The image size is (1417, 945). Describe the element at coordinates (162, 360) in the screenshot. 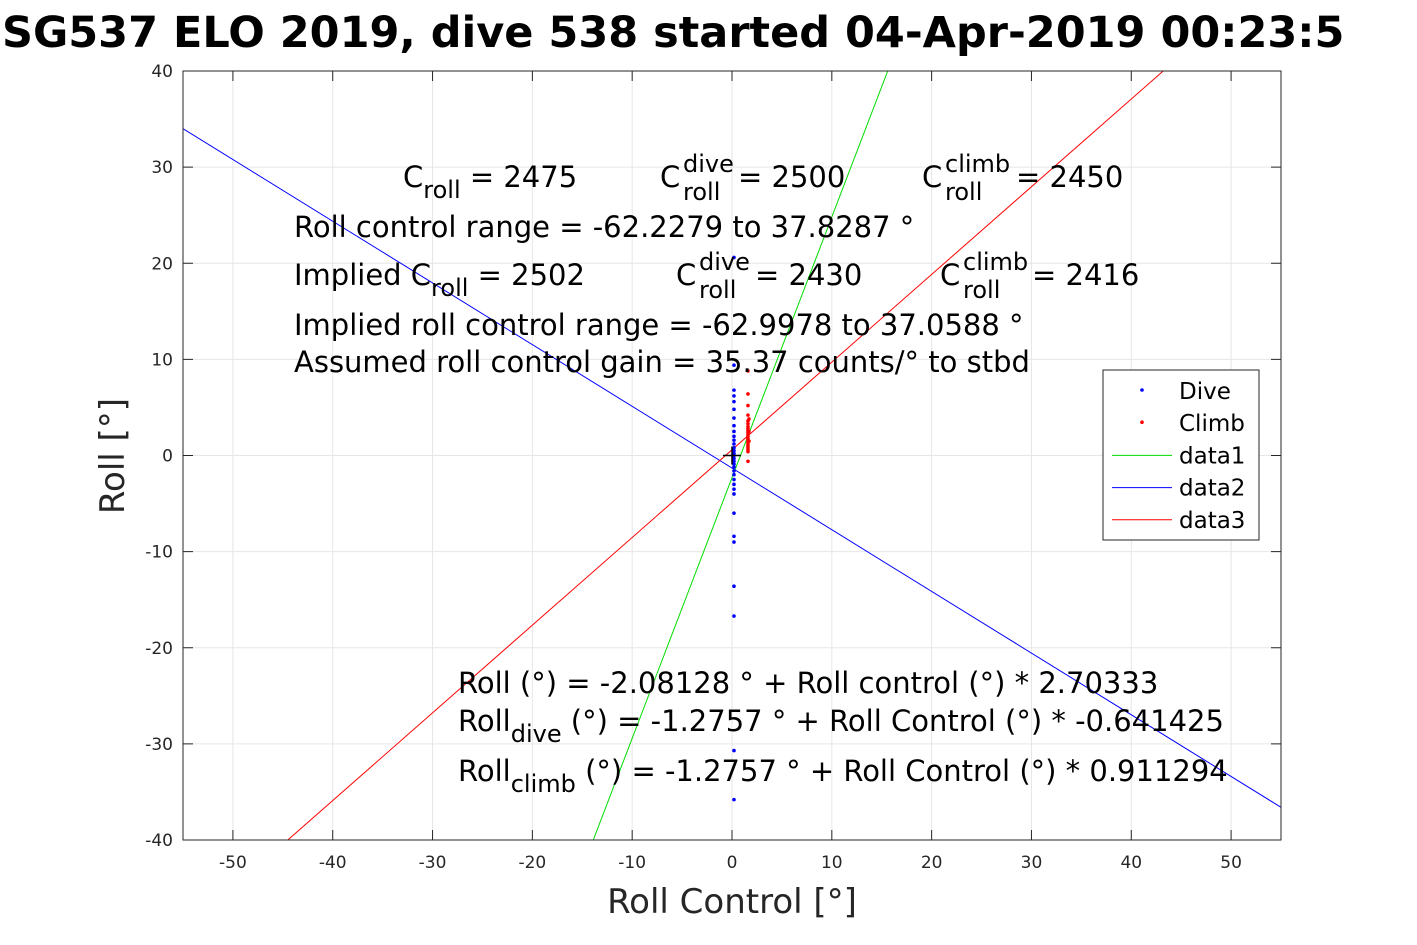

I see `y-tick-label: 10` at that location.